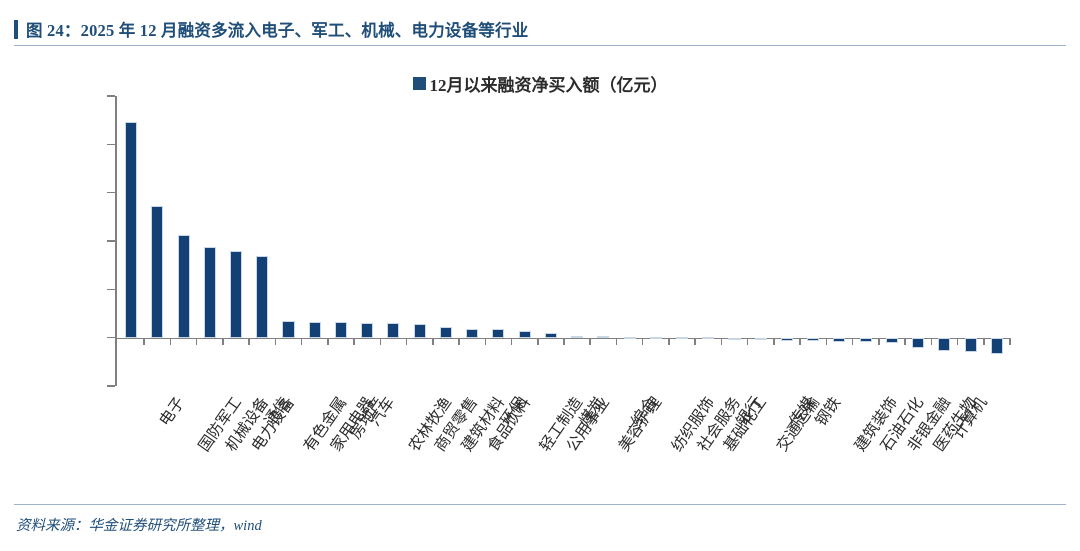 The width and height of the screenshot is (1080, 551). What do you see at coordinates (116, 241) in the screenshot?
I see `y-axis-line` at bounding box center [116, 241].